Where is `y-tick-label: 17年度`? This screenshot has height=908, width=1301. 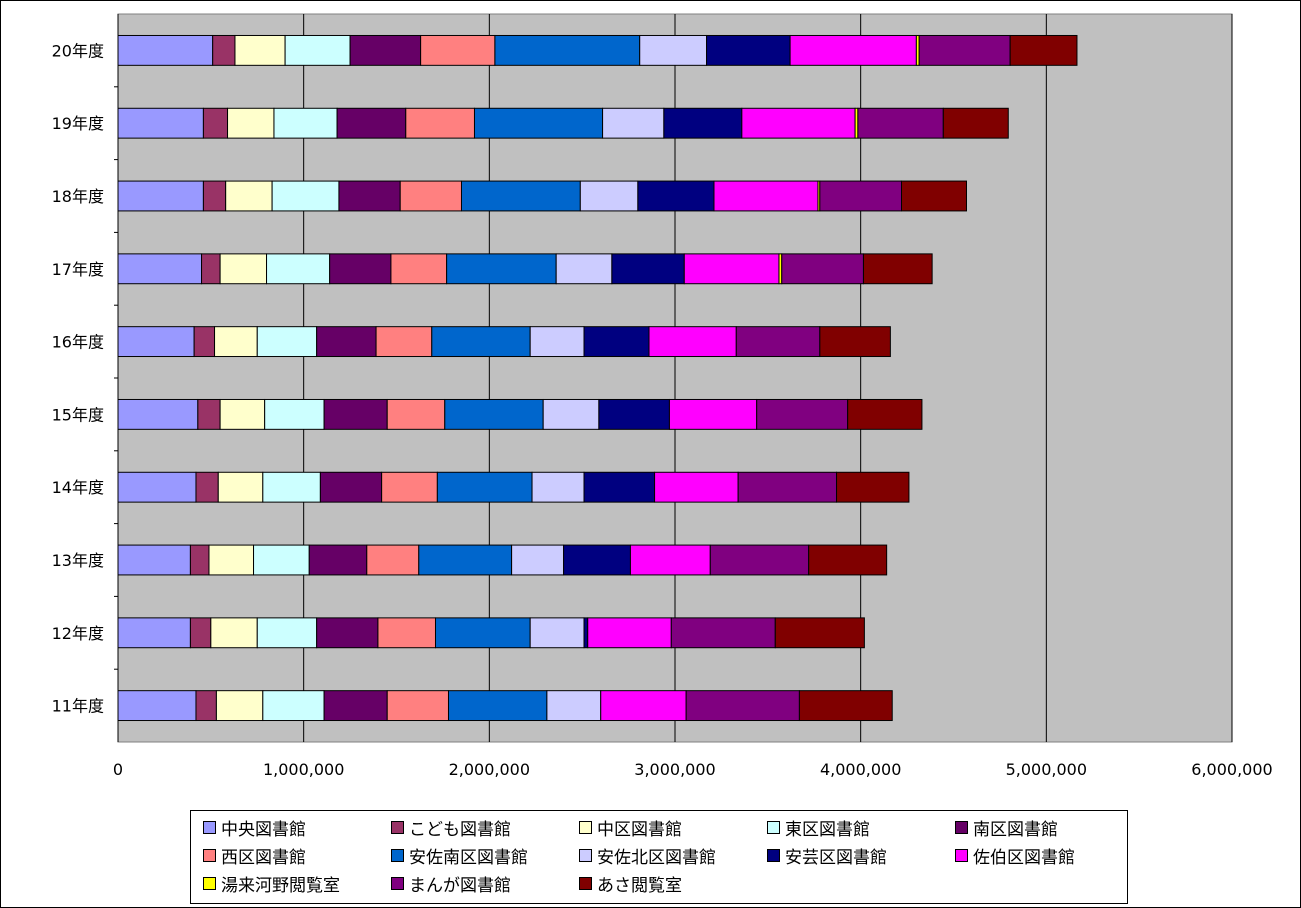 y-tick-label: 17年度 is located at coordinates (78, 269).